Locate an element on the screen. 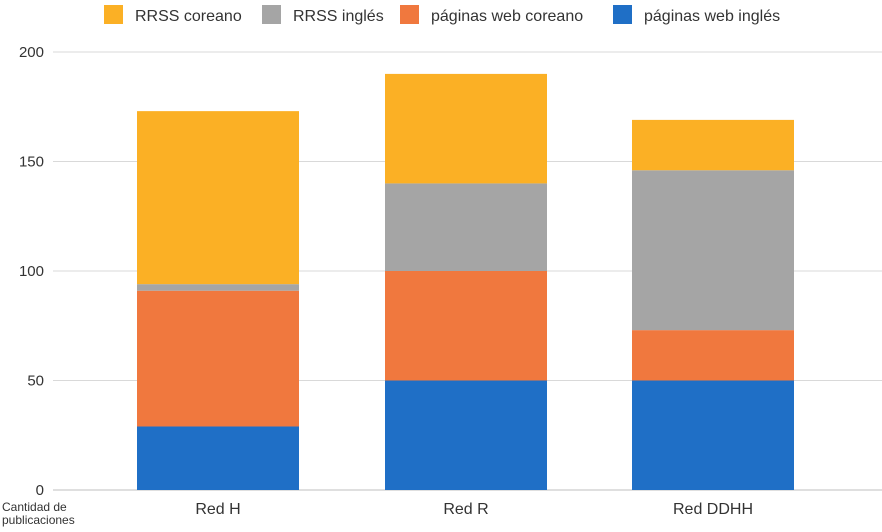 This screenshot has width=882, height=532. legend-label: RRSS inglés is located at coordinates (338, 16).